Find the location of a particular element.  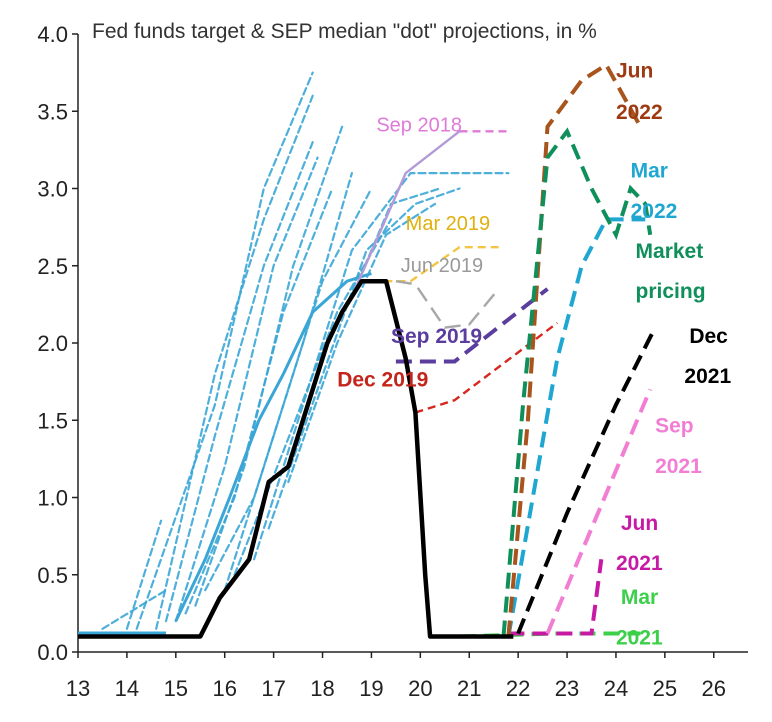

series-label: Jun 2019 is located at coordinates (442, 266).